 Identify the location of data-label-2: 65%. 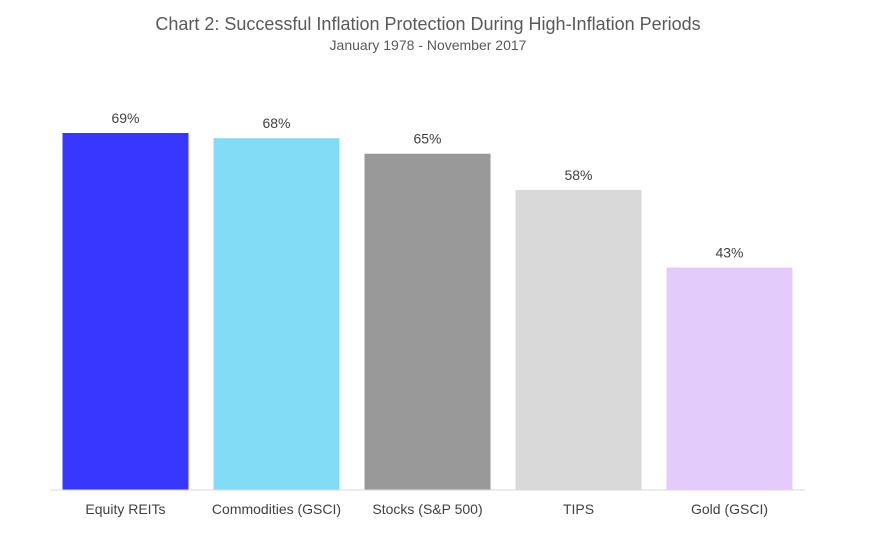
(427, 139).